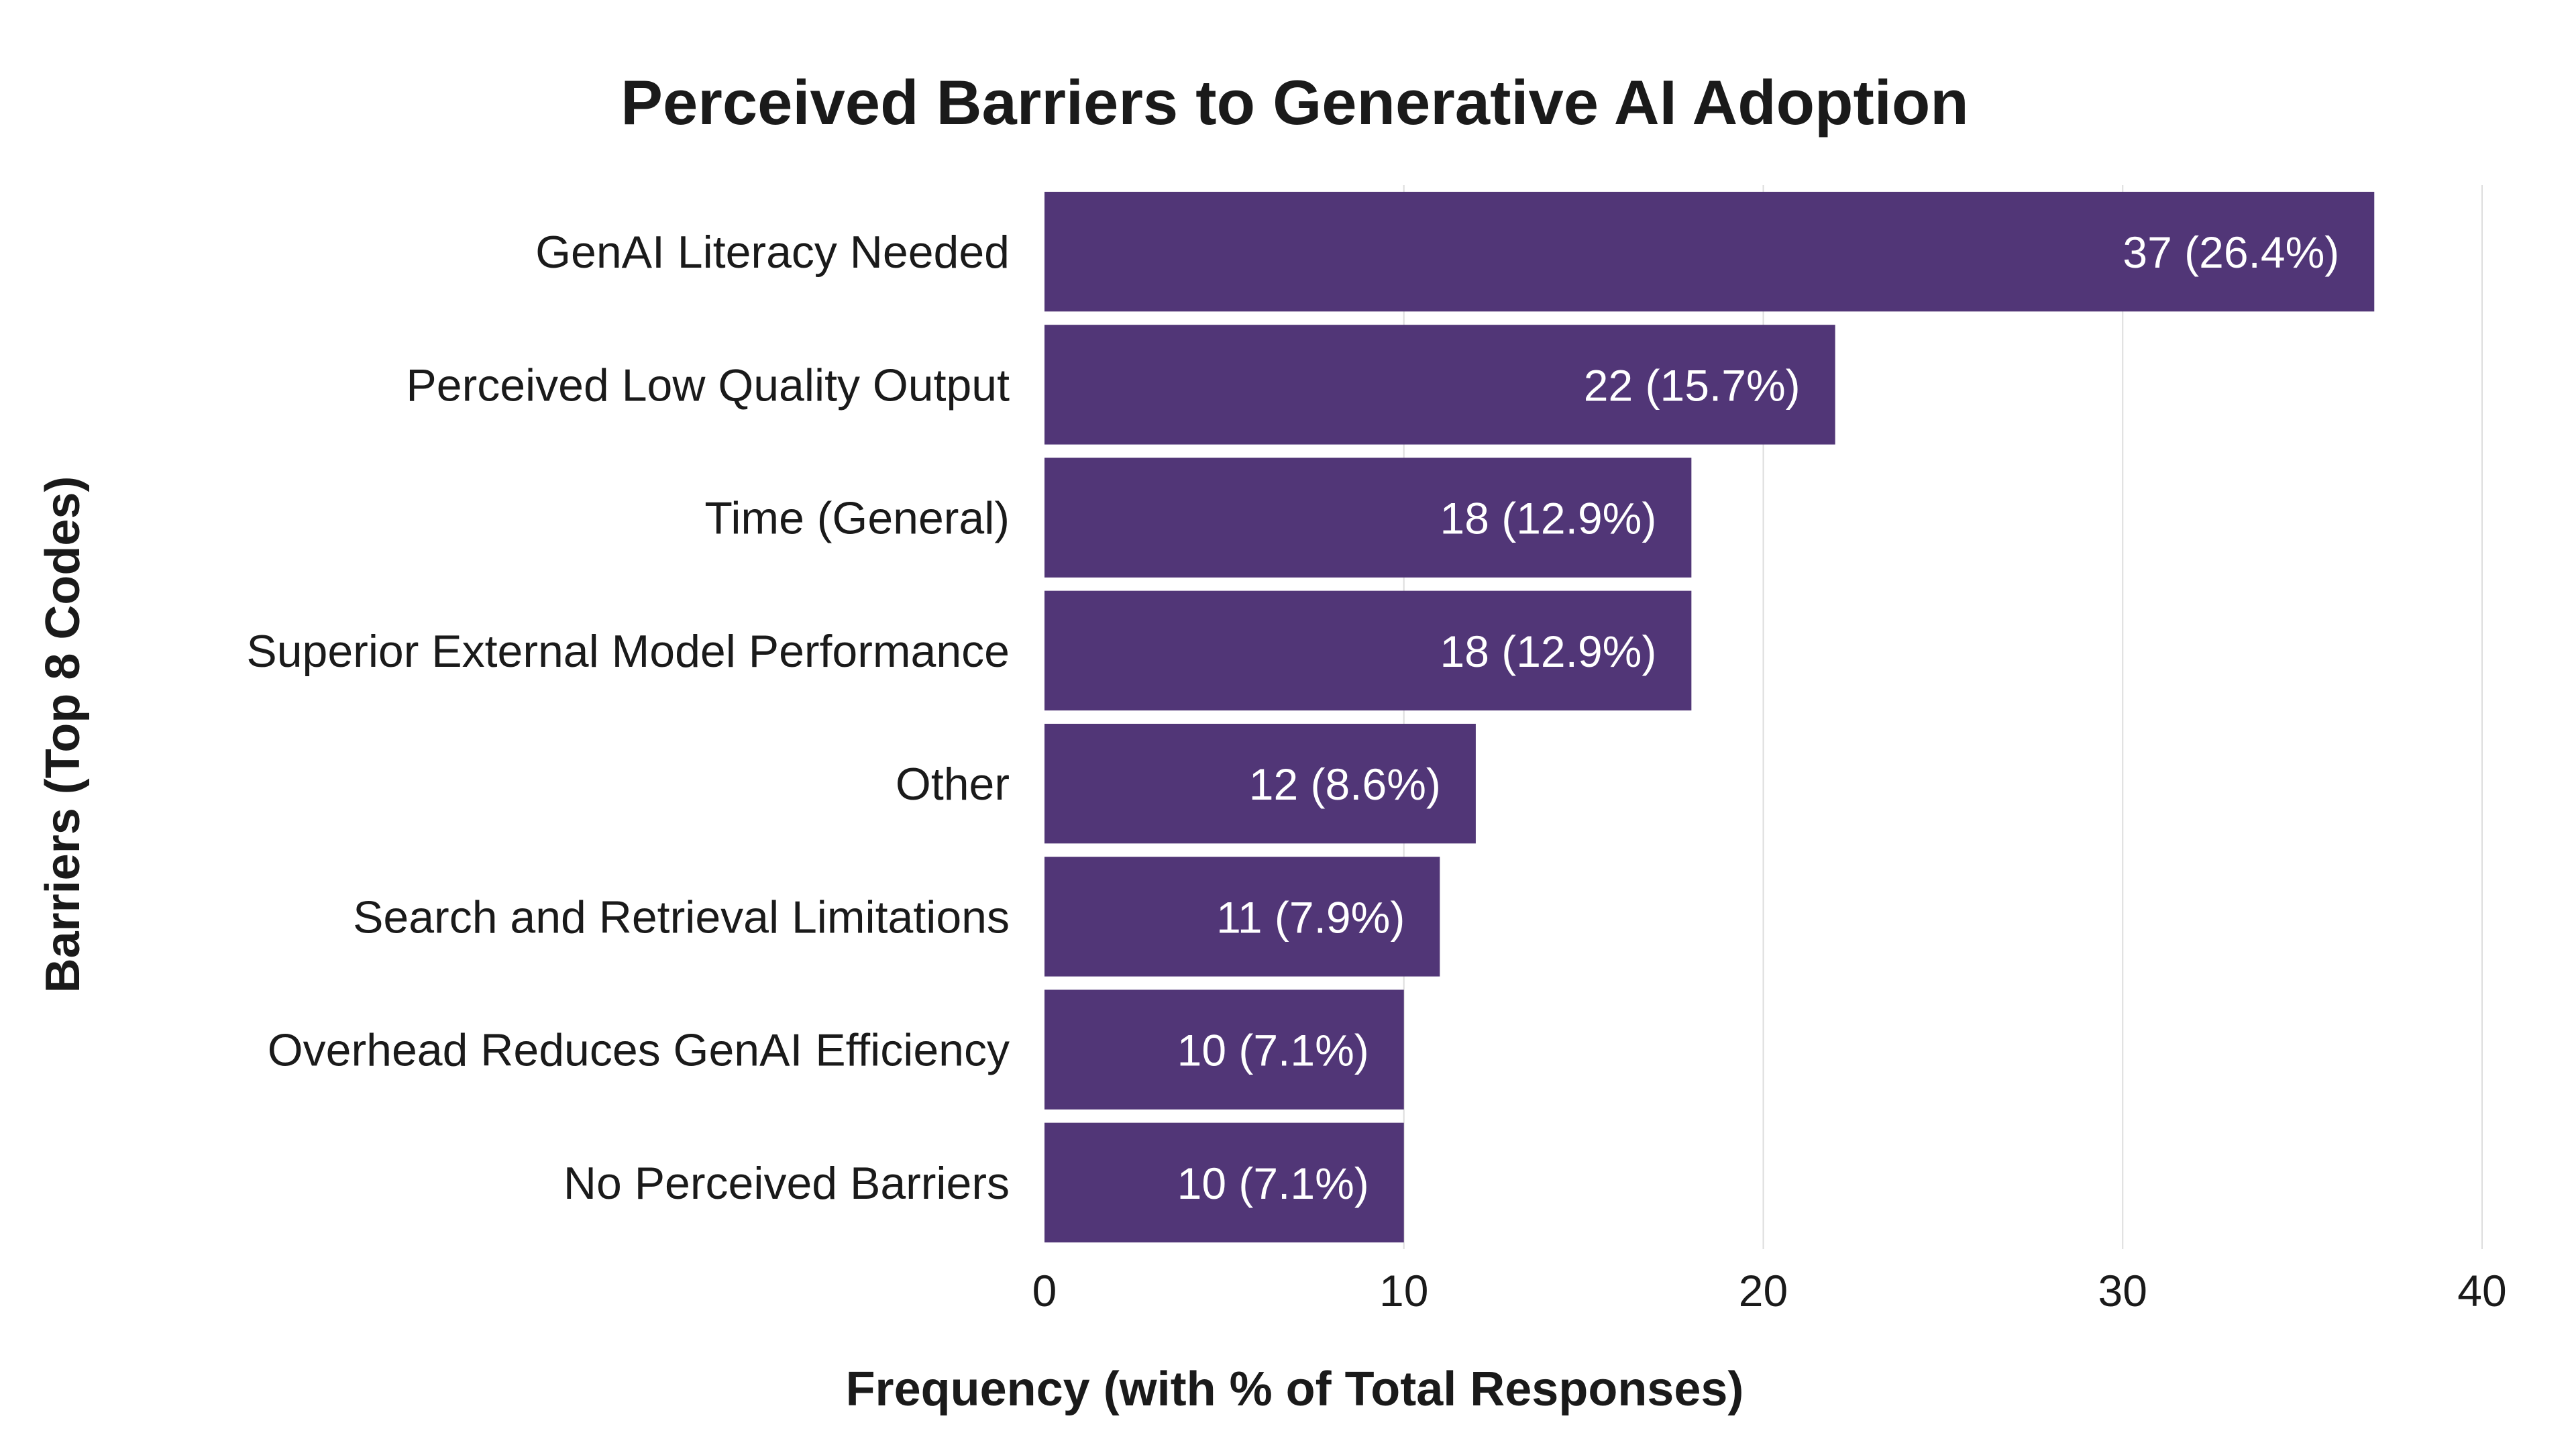 Image resolution: width=2576 pixels, height=1449 pixels. Describe the element at coordinates (1763, 1291) in the screenshot. I see `x-tick-label: 20` at that location.